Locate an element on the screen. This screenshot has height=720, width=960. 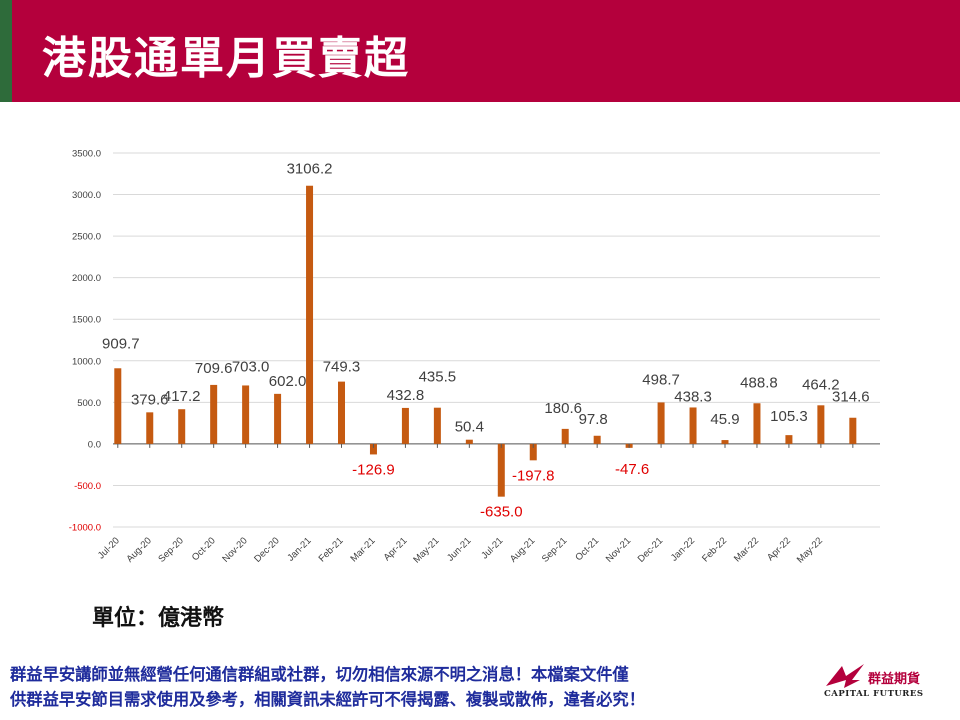
x-tick-label: Jan-22 is located at coordinates (683, 549).